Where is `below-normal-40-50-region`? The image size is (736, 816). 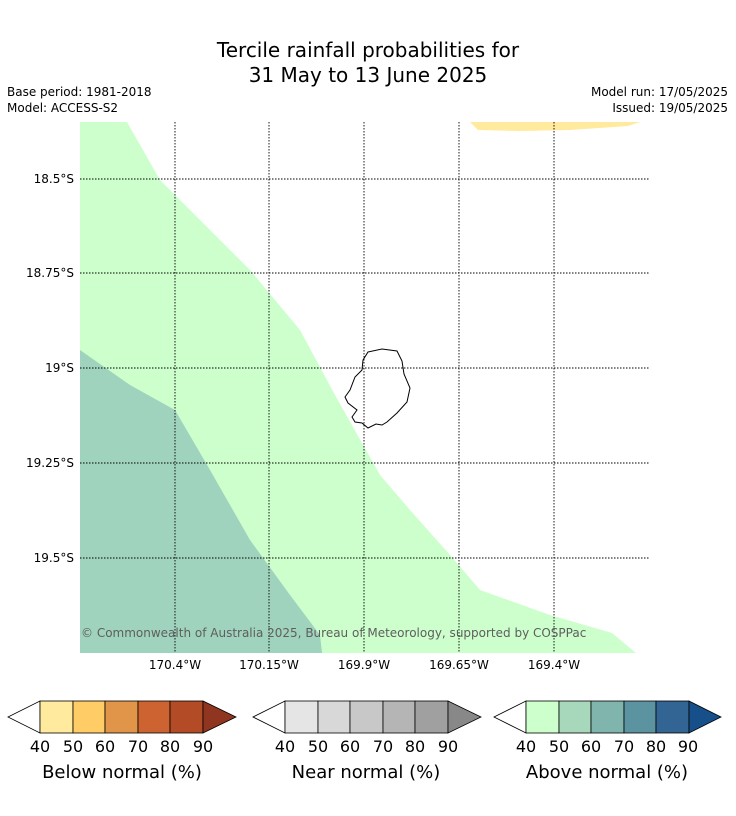 below-normal-40-50-region is located at coordinates (555, 126).